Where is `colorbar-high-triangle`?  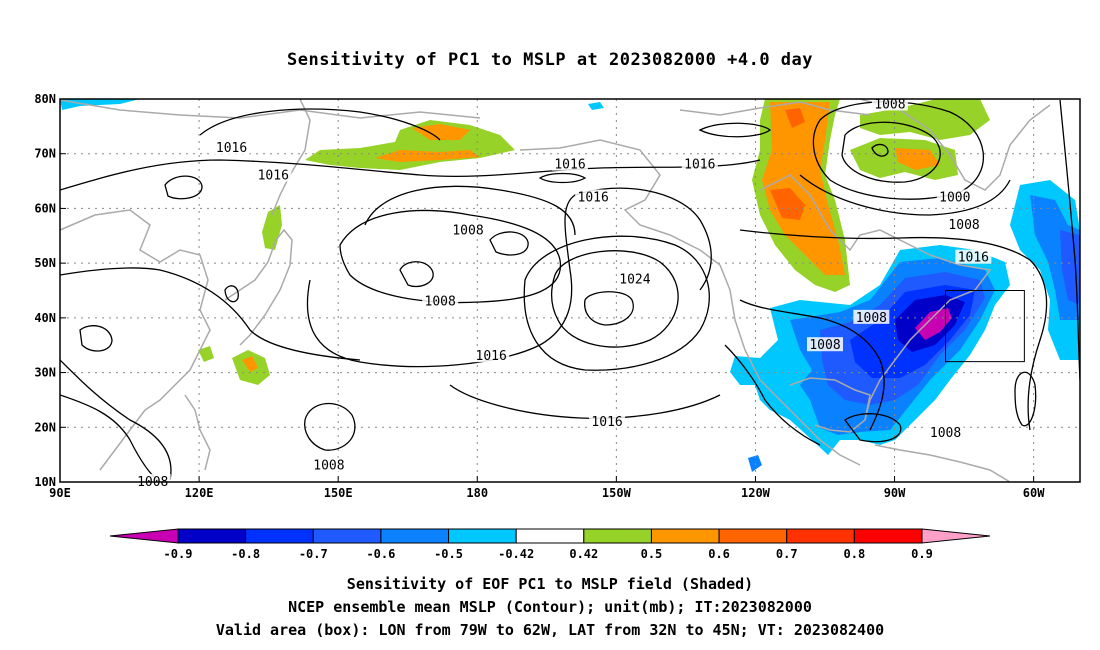
colorbar-high-triangle is located at coordinates (956, 536).